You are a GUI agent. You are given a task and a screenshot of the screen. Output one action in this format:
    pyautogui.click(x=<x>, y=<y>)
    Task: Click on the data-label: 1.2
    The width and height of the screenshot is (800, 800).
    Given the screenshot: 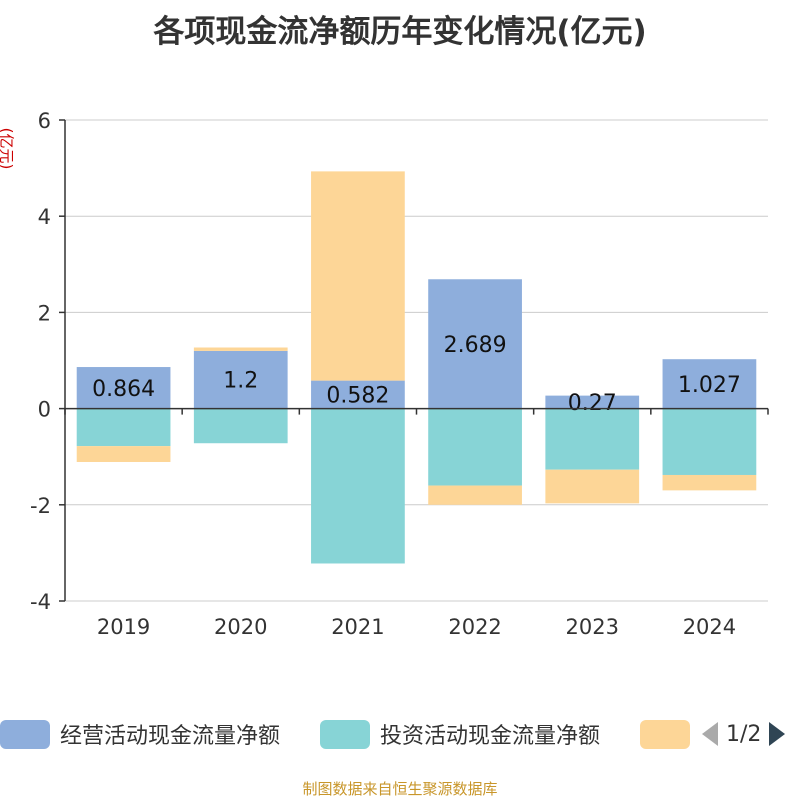 What is the action you would take?
    pyautogui.click(x=240, y=381)
    